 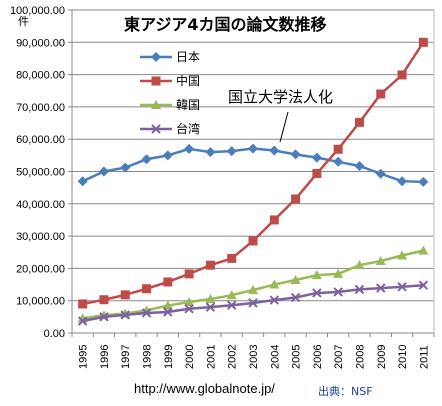 I want to click on legend-label: 中国, so click(x=188, y=80).